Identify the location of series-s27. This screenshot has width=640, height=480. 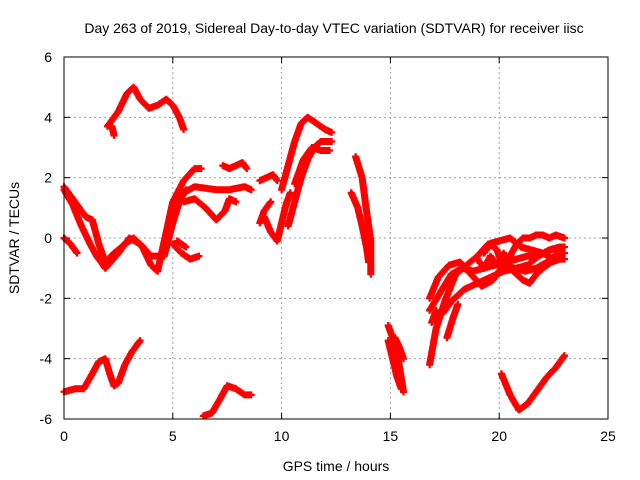
(501, 280).